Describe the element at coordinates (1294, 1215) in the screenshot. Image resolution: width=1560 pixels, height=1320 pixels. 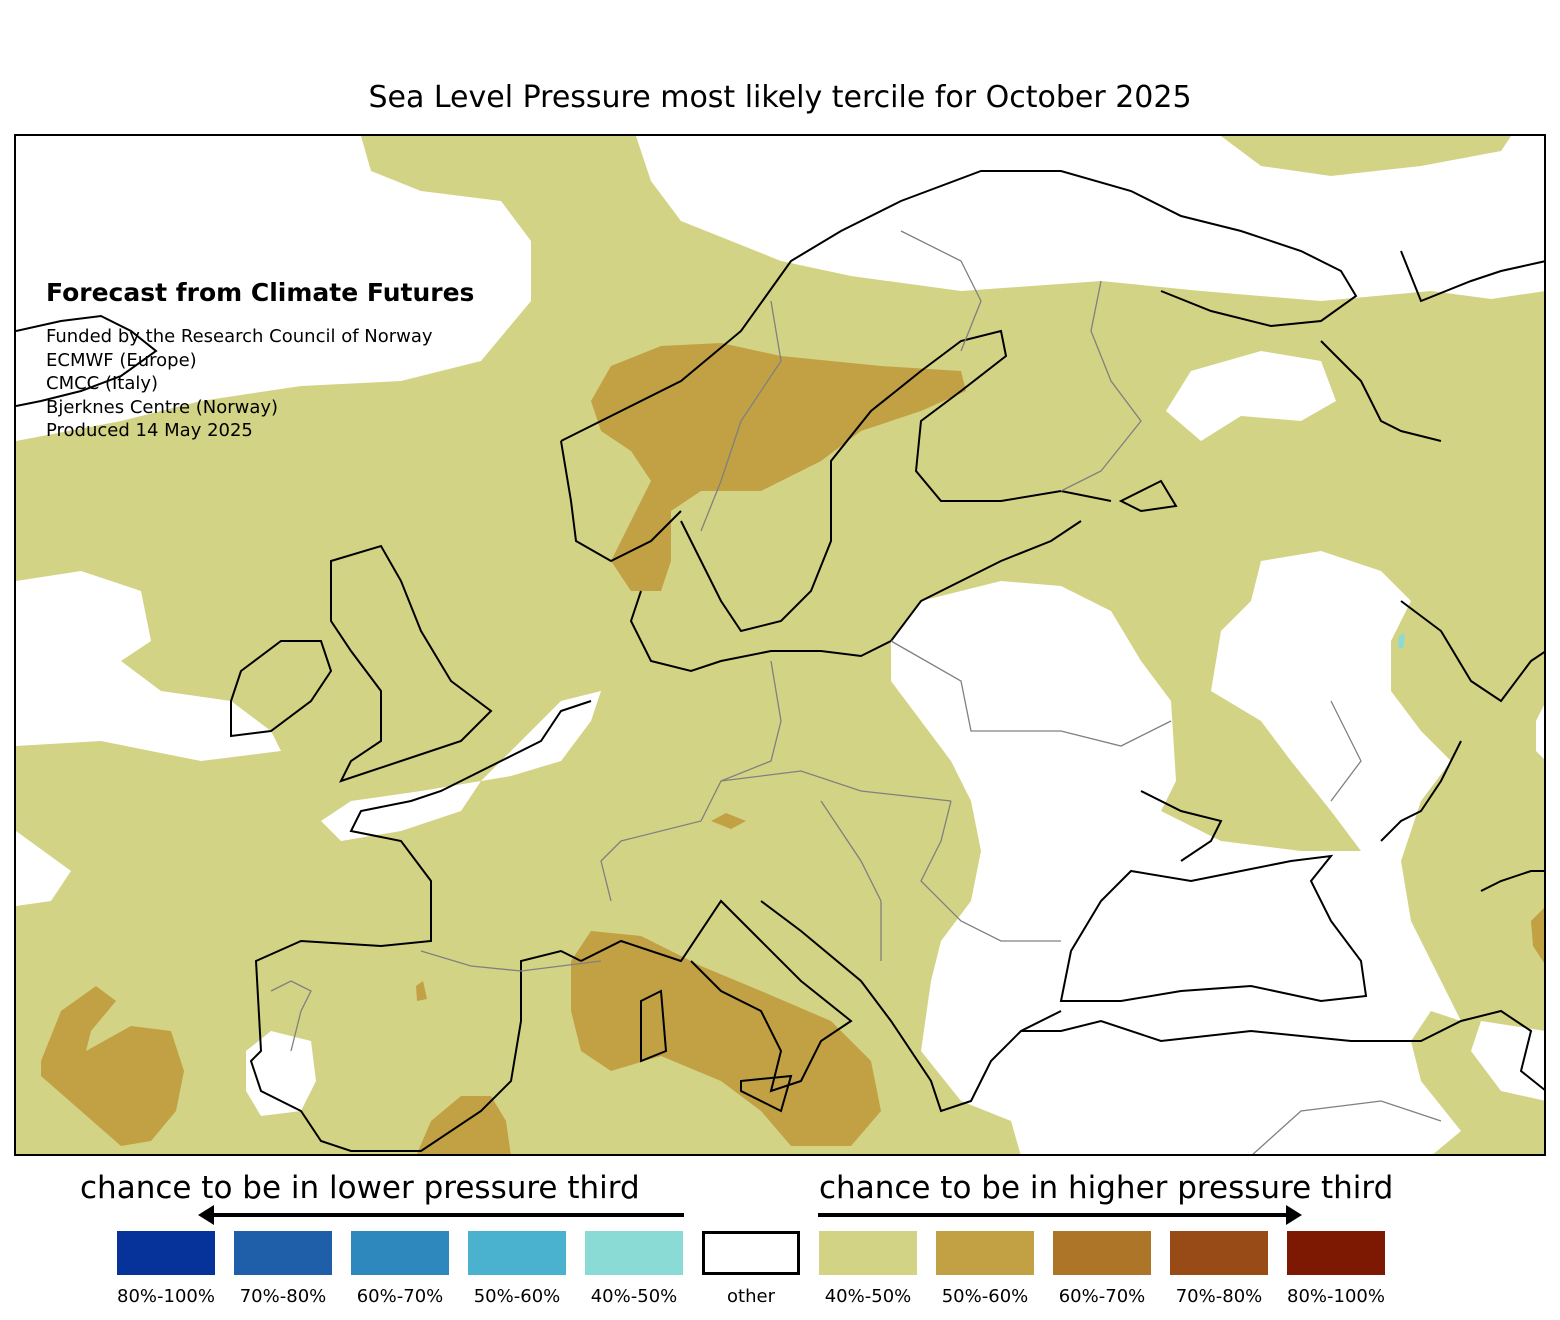
I see `arrow-right-head-icon` at that location.